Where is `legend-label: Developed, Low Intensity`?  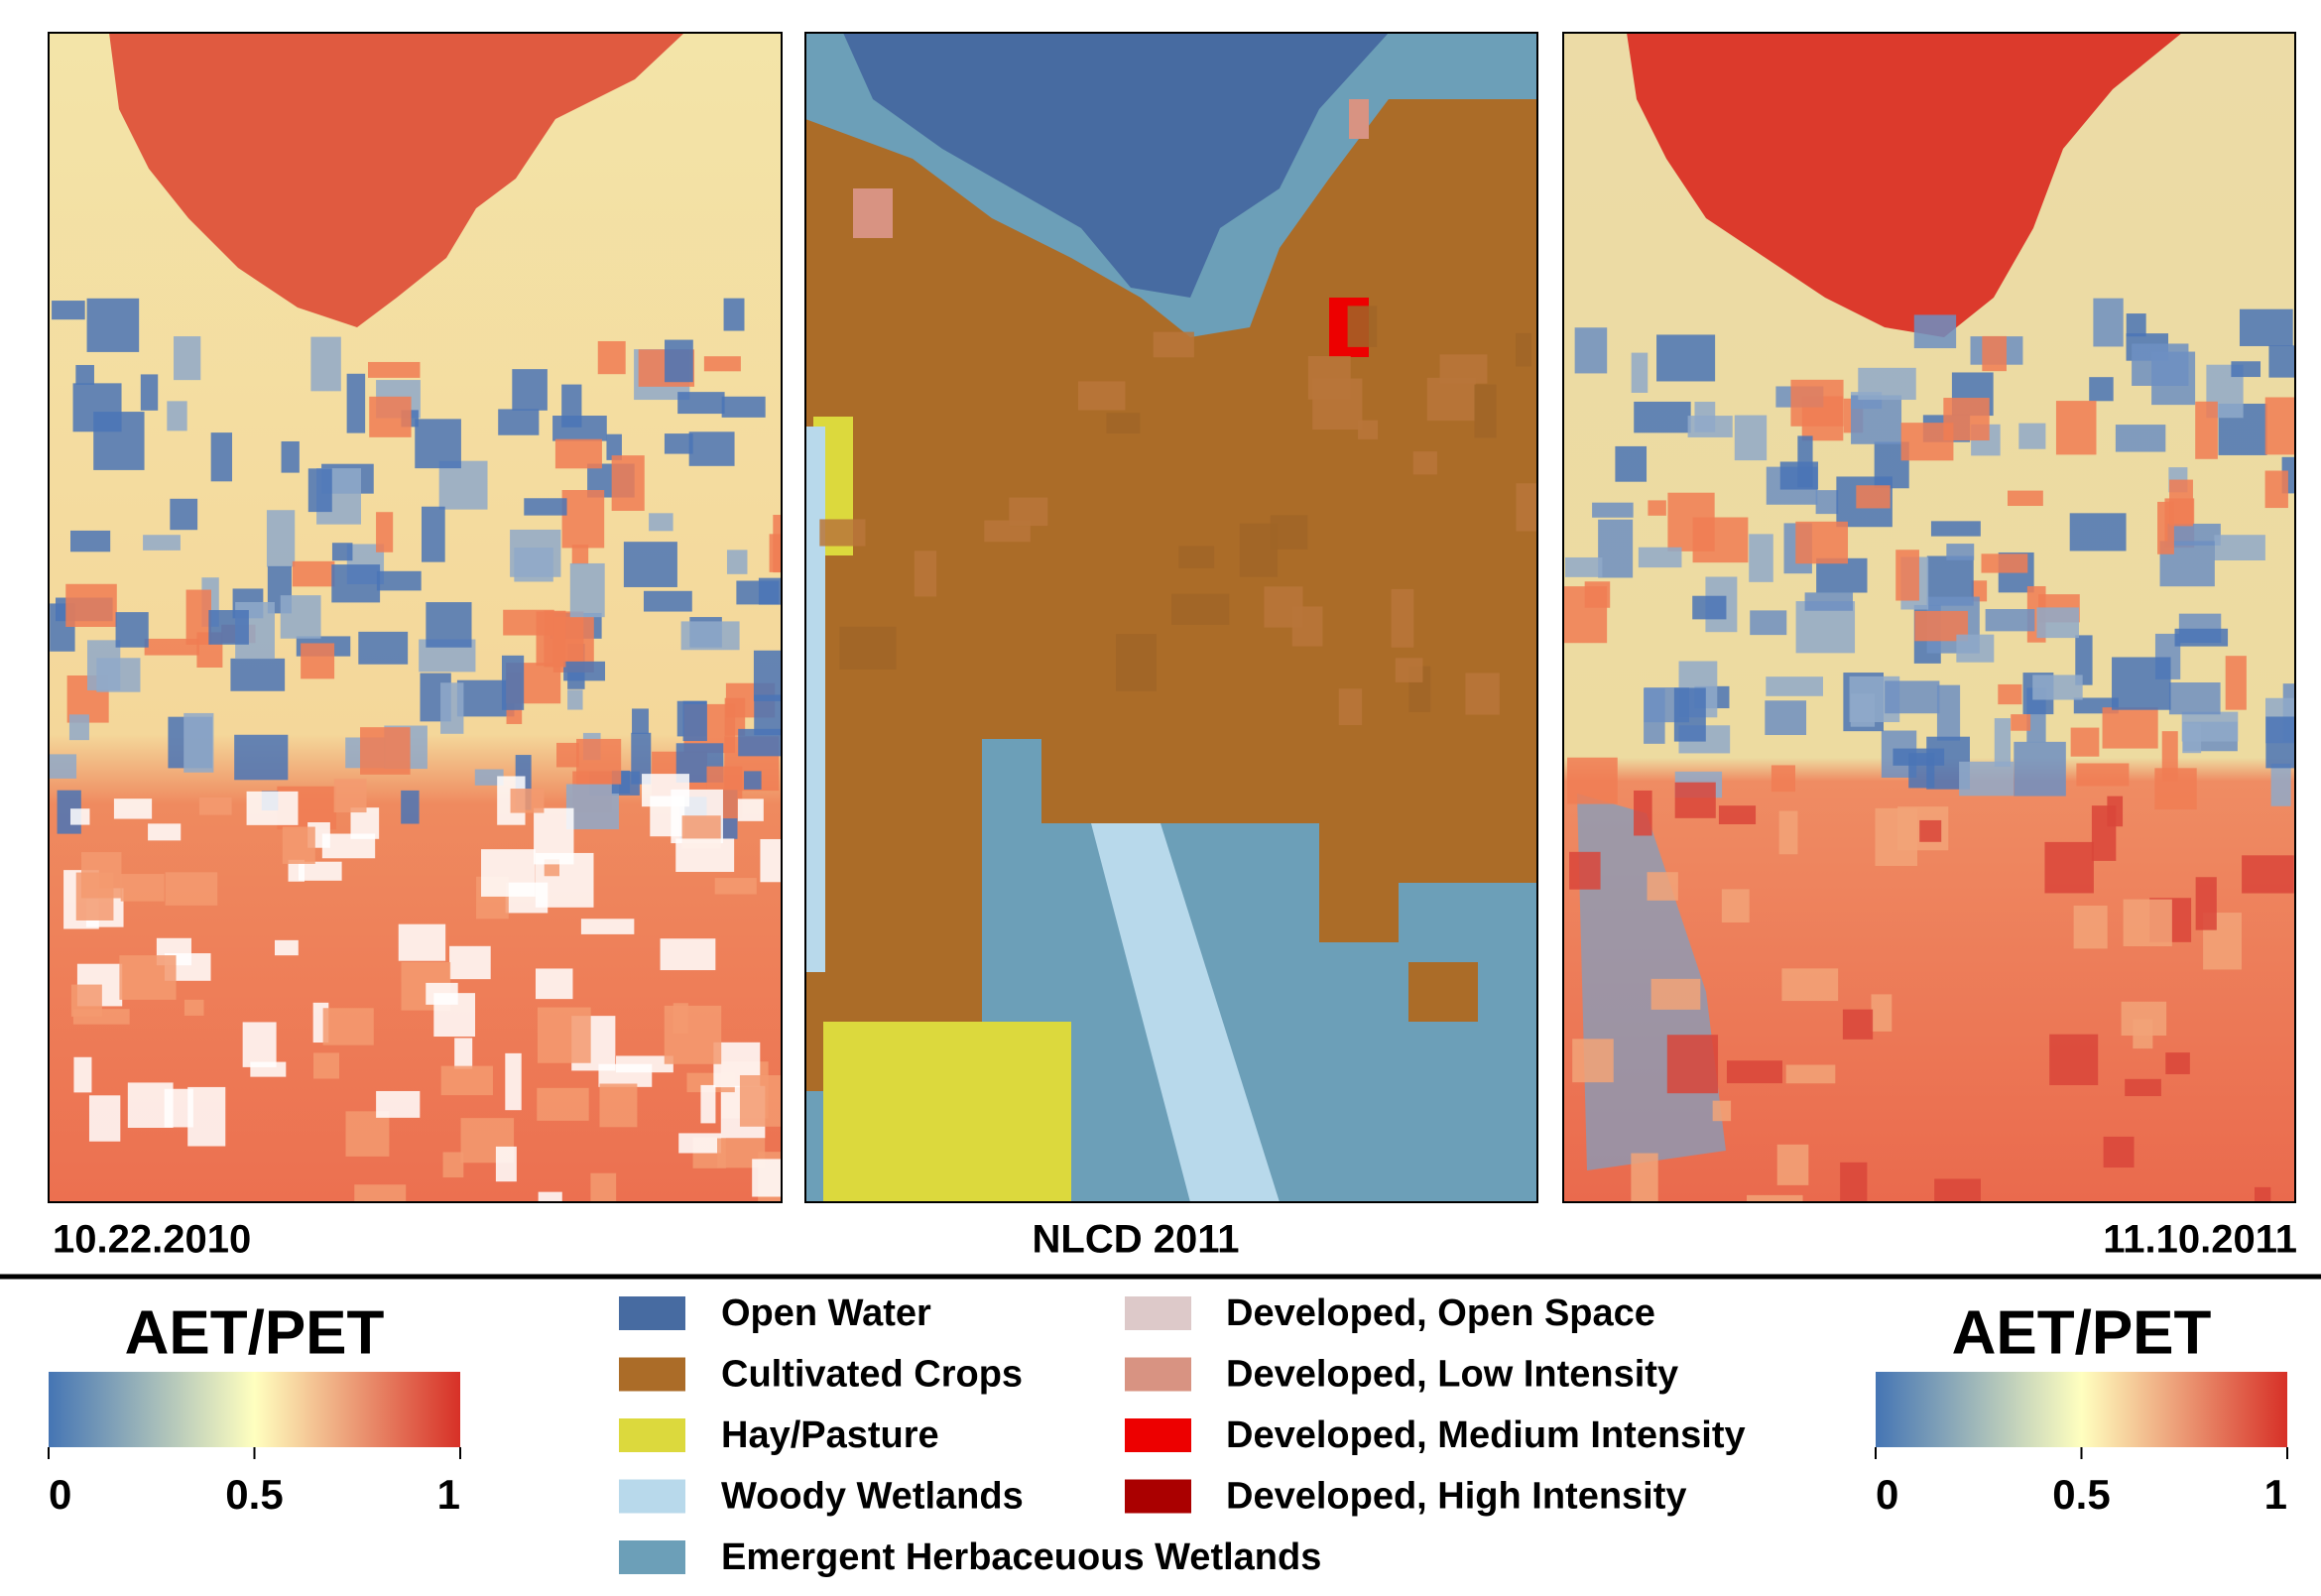
legend-label: Developed, Low Intensity is located at coordinates (1452, 1375).